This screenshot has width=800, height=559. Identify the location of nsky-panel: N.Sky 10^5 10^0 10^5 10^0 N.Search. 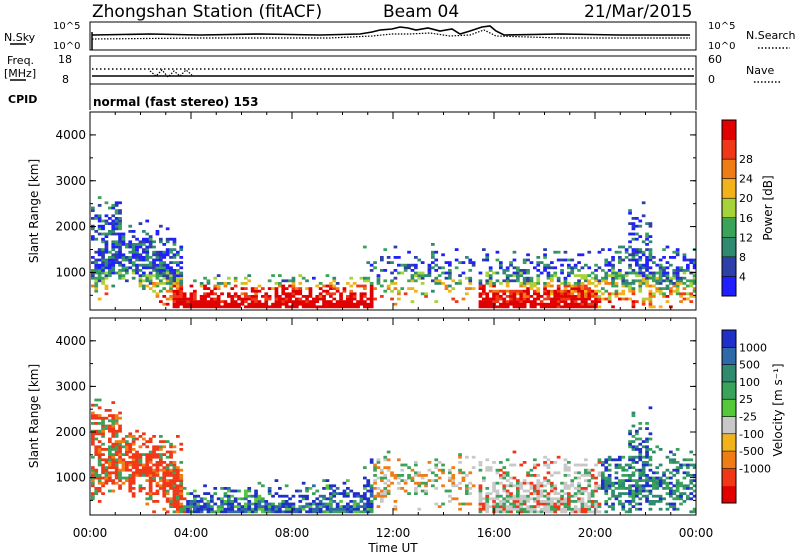
(400, 36).